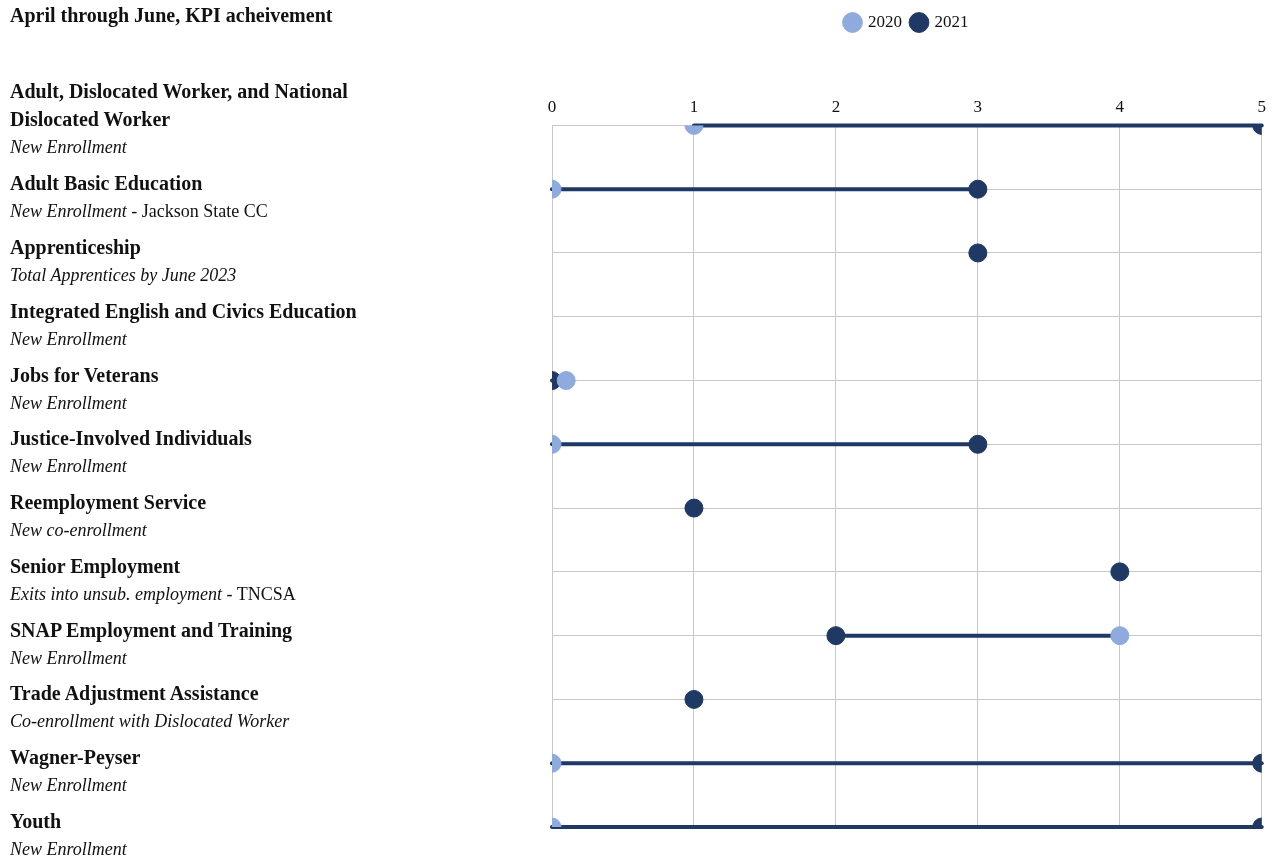 The image size is (1274, 861). What do you see at coordinates (153, 579) in the screenshot?
I see `y-tick-label: Senior Employment Exits into unsub. employment - TNCSA` at bounding box center [153, 579].